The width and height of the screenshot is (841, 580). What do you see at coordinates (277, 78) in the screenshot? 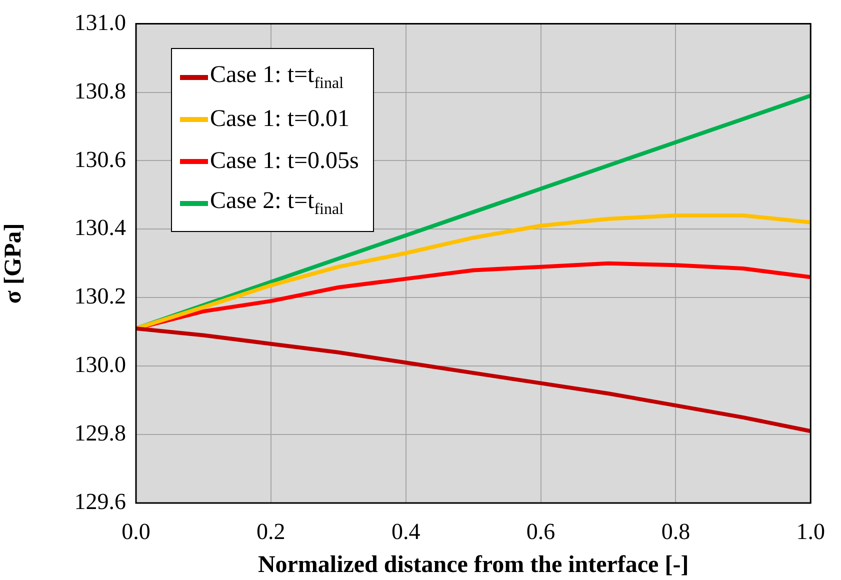
I see `legend-label: Case 1: t=t$_{final}$` at bounding box center [277, 78].